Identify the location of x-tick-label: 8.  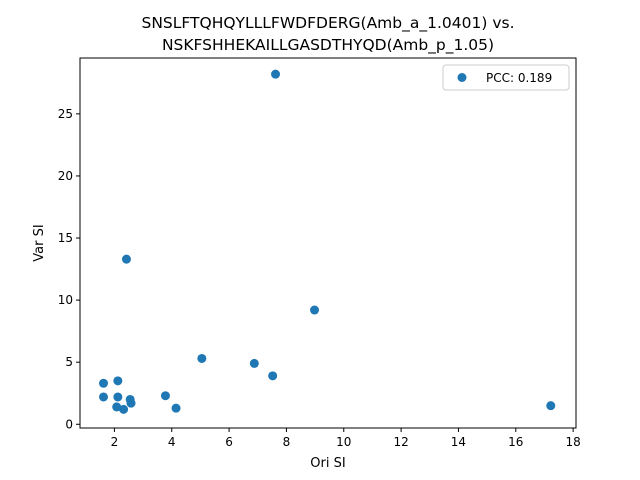
(287, 442).